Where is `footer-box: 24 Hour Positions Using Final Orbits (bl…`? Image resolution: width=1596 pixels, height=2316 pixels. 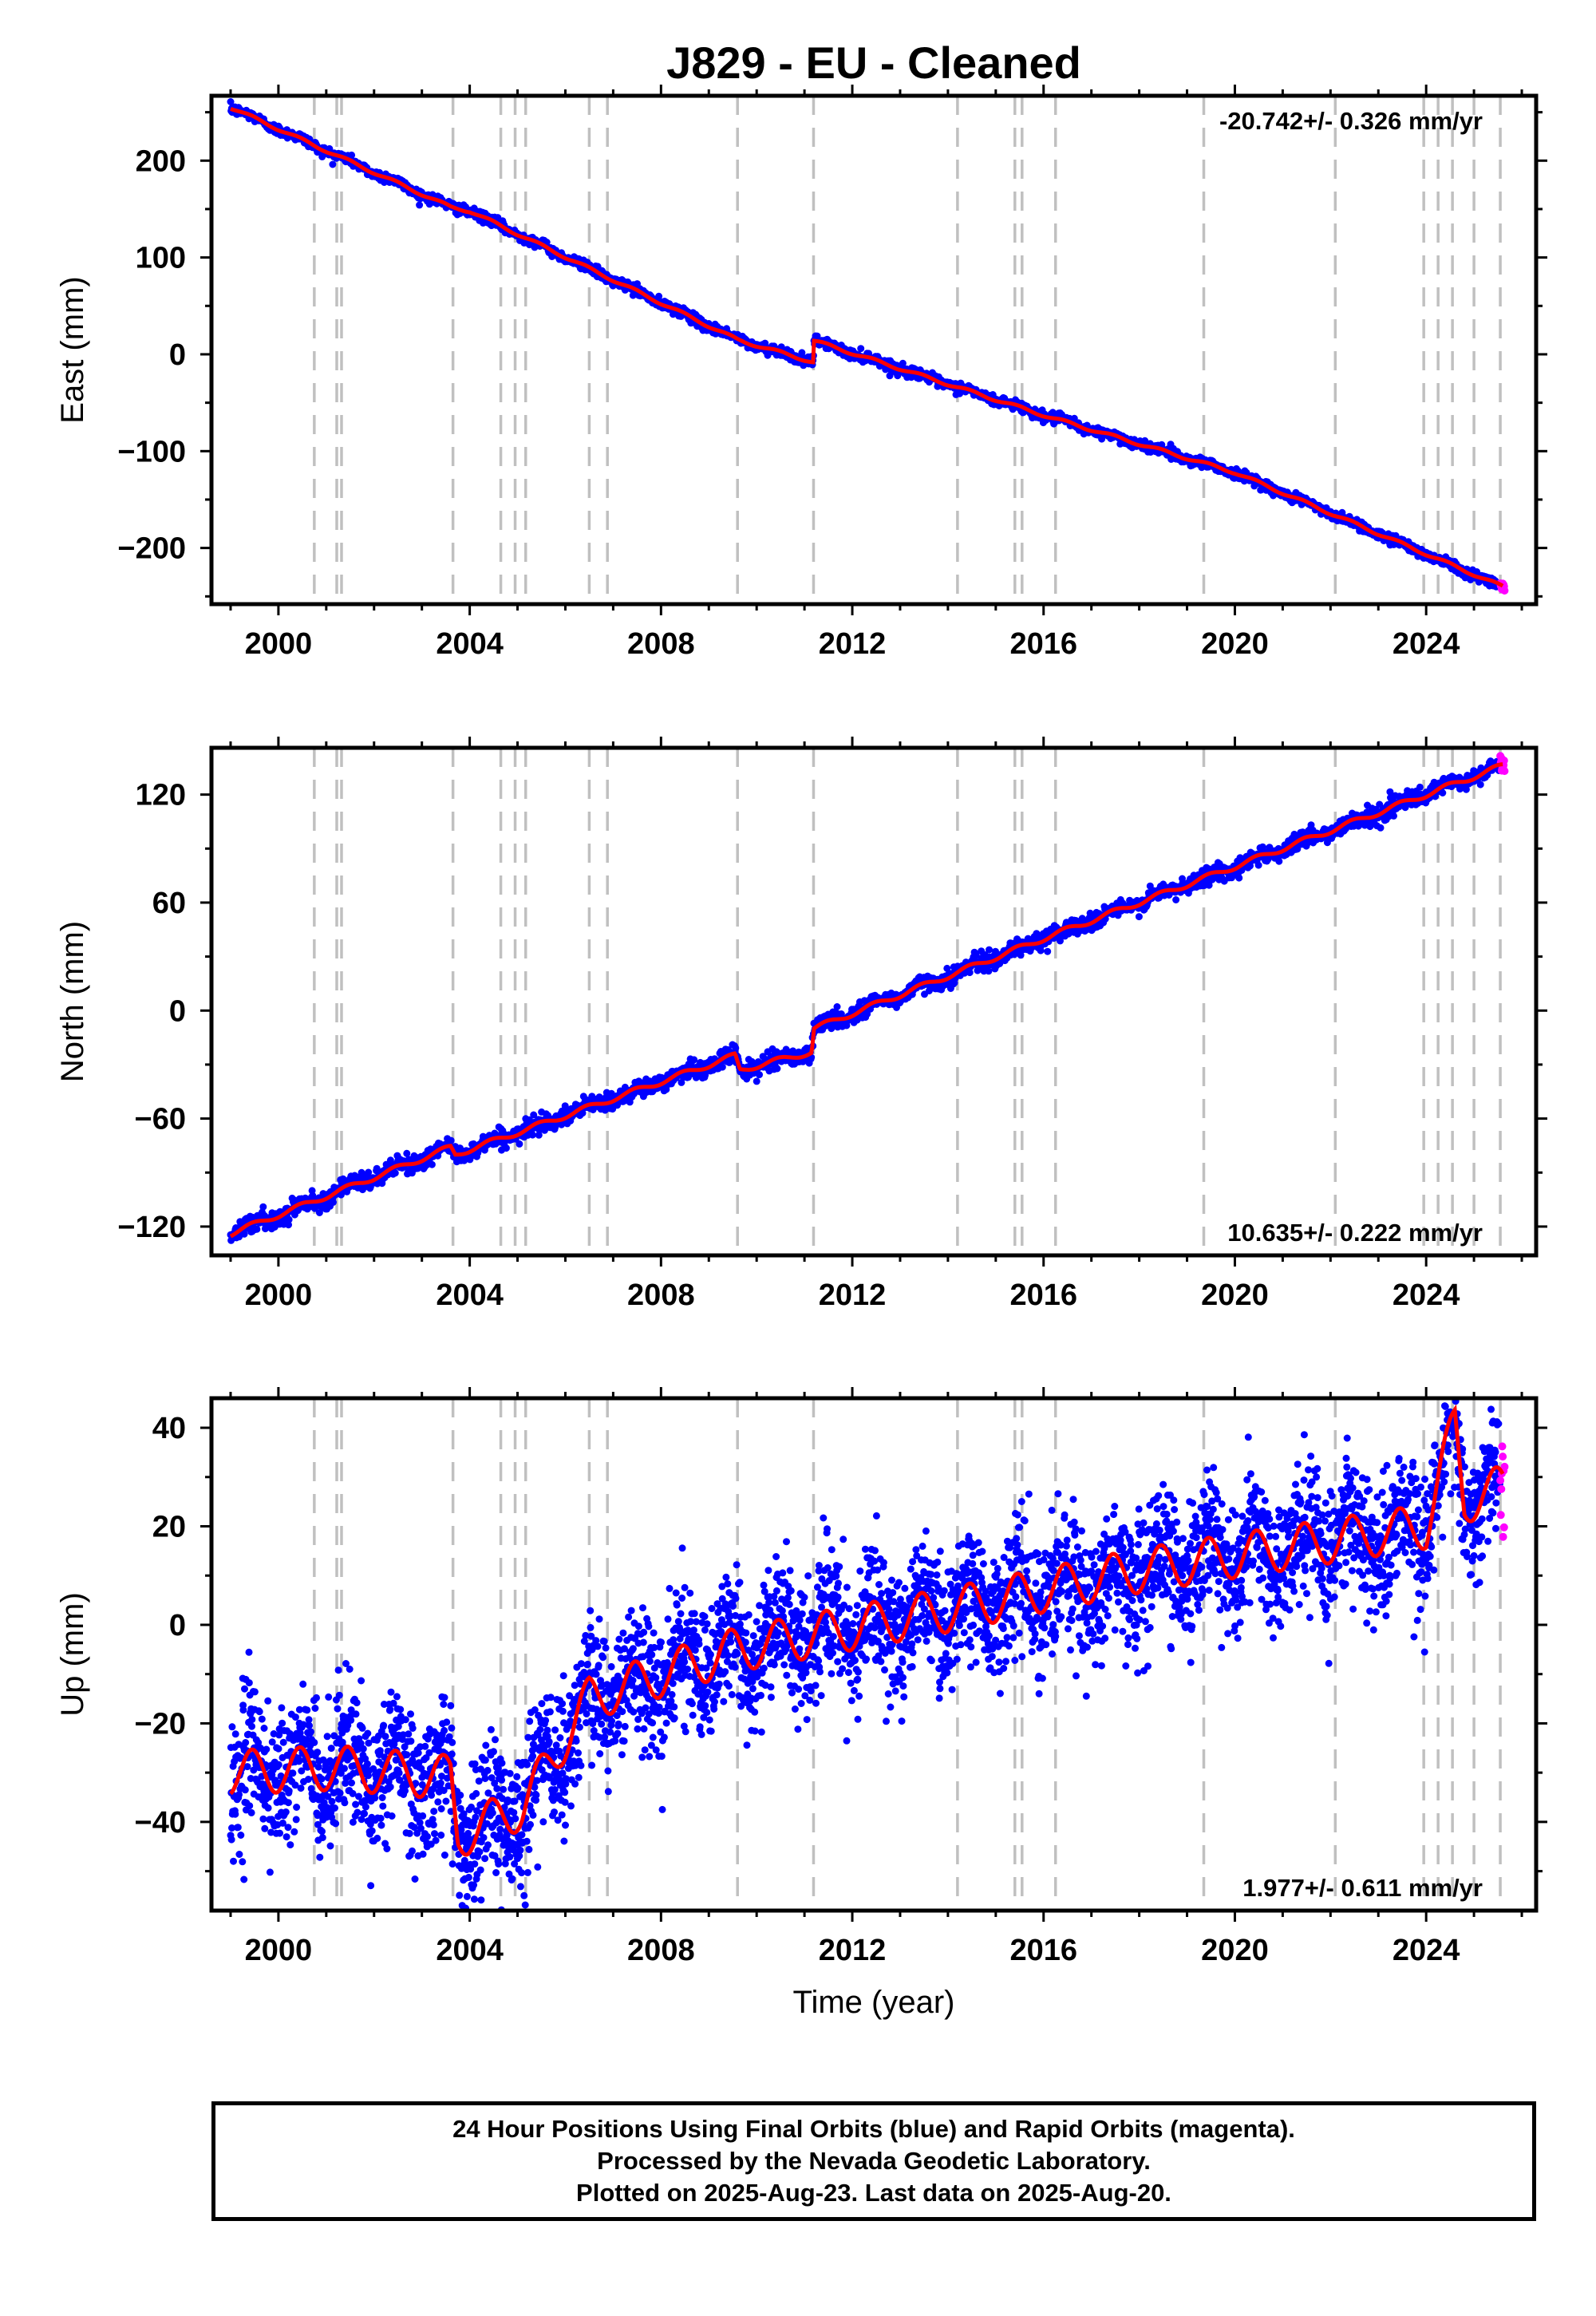
footer-box: 24 Hour Positions Using Final Orbits (bl… is located at coordinates (873, 2161).